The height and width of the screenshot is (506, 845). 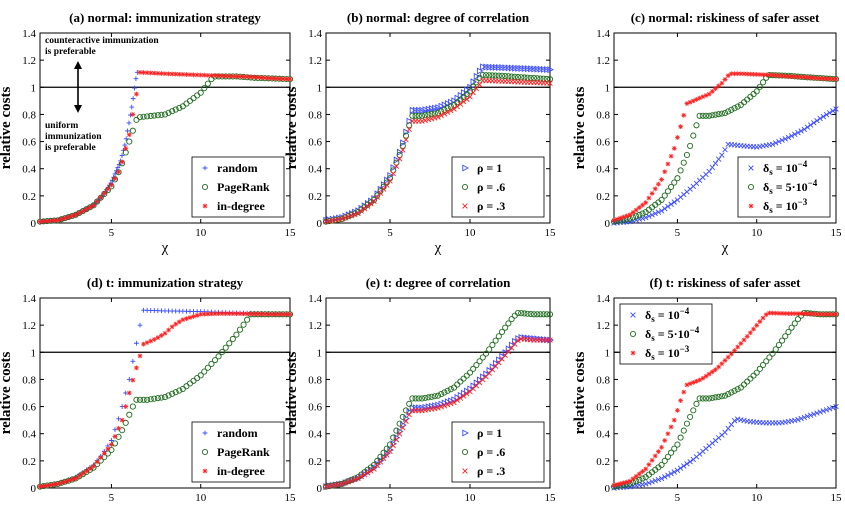 I want to click on plus-mark, so click(x=118, y=168).